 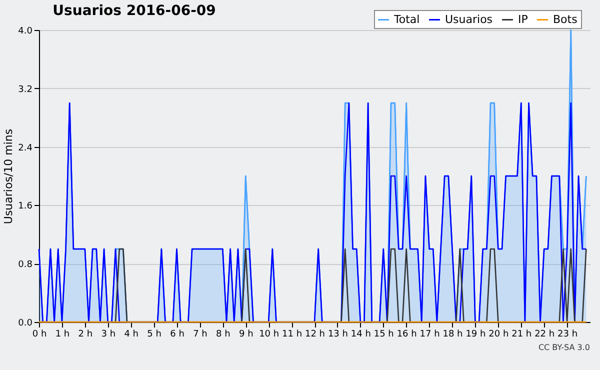 What do you see at coordinates (25, 323) in the screenshot?
I see `y-tick-label: 0.0` at bounding box center [25, 323].